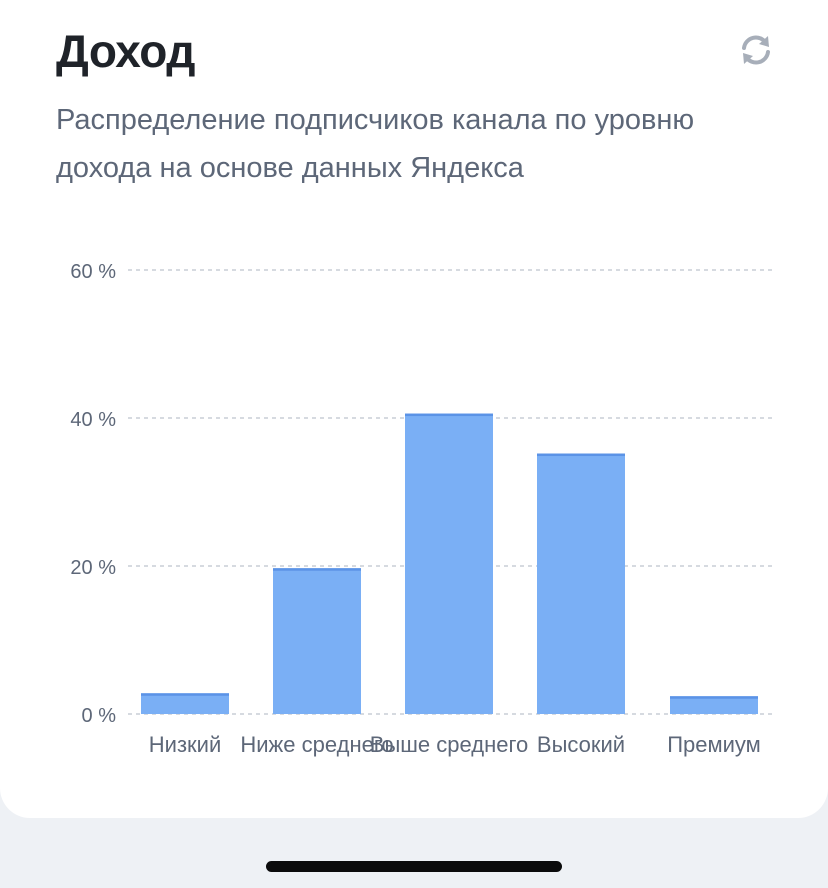  I want to click on x-tick-label: Выше среднего, so click(449, 744).